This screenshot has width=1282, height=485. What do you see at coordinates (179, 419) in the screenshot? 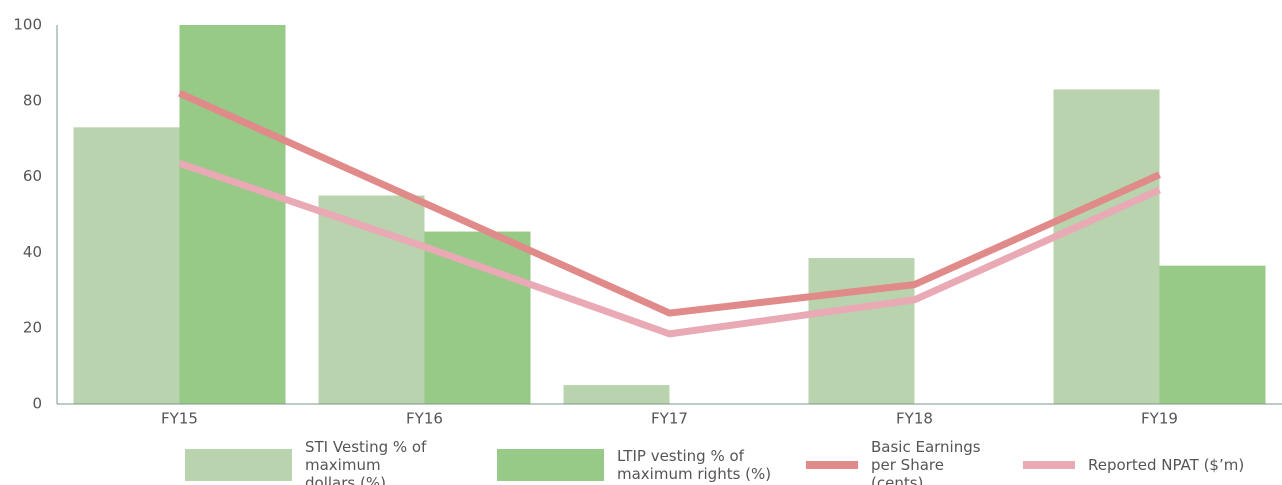
I see `x-tick-label: FY15` at bounding box center [179, 419].